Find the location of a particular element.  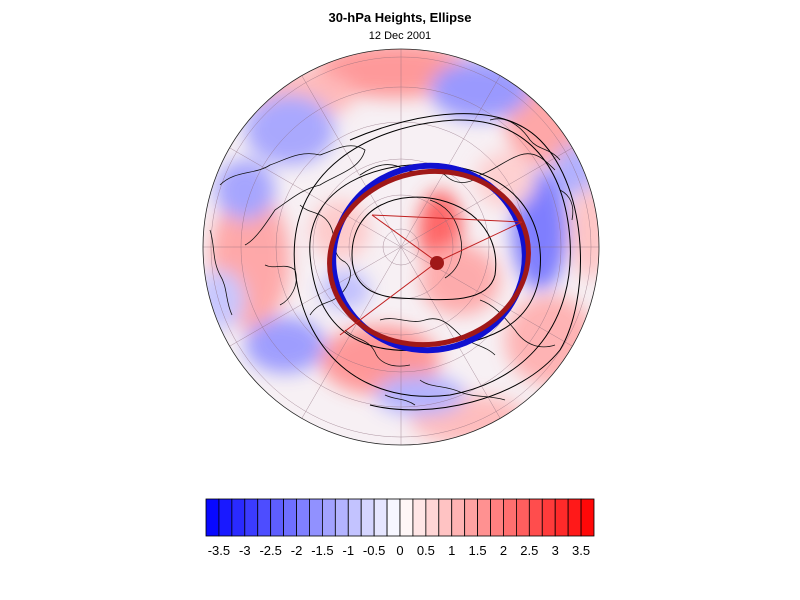

figure-title: 30-hPa Heights, Ellipse is located at coordinates (400, 17).